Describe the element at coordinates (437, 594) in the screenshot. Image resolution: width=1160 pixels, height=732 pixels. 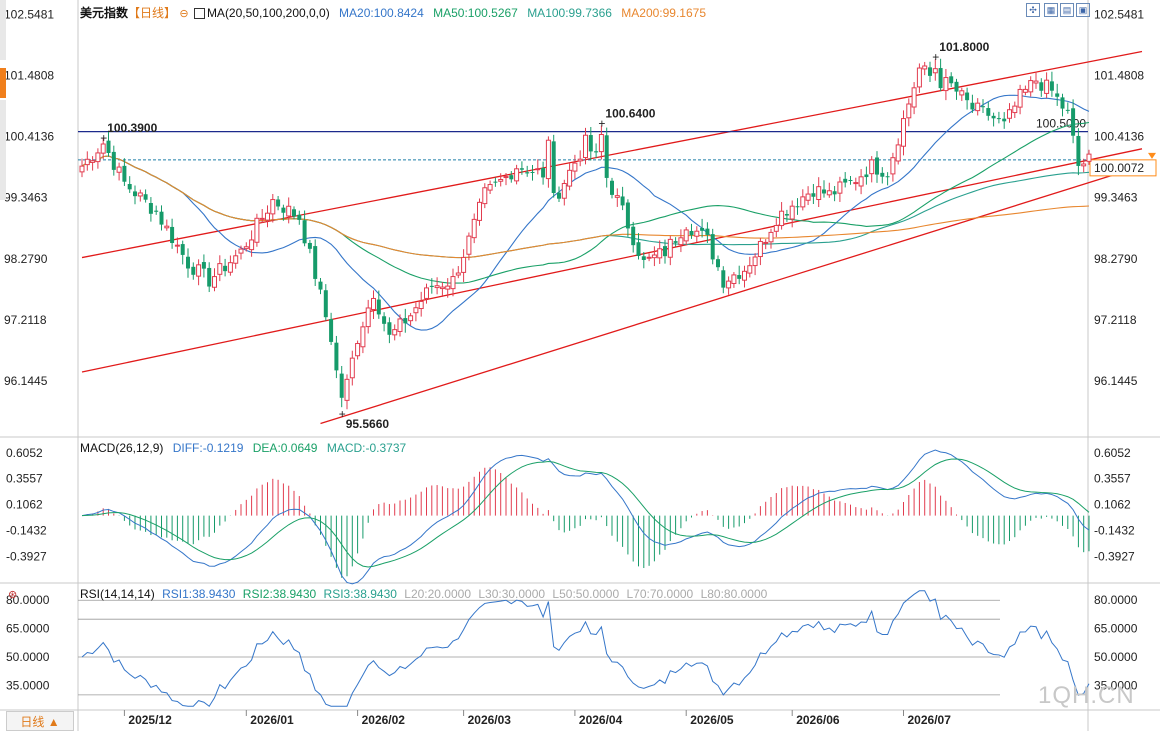
I see `rsi-l20: L20:20.0000` at that location.